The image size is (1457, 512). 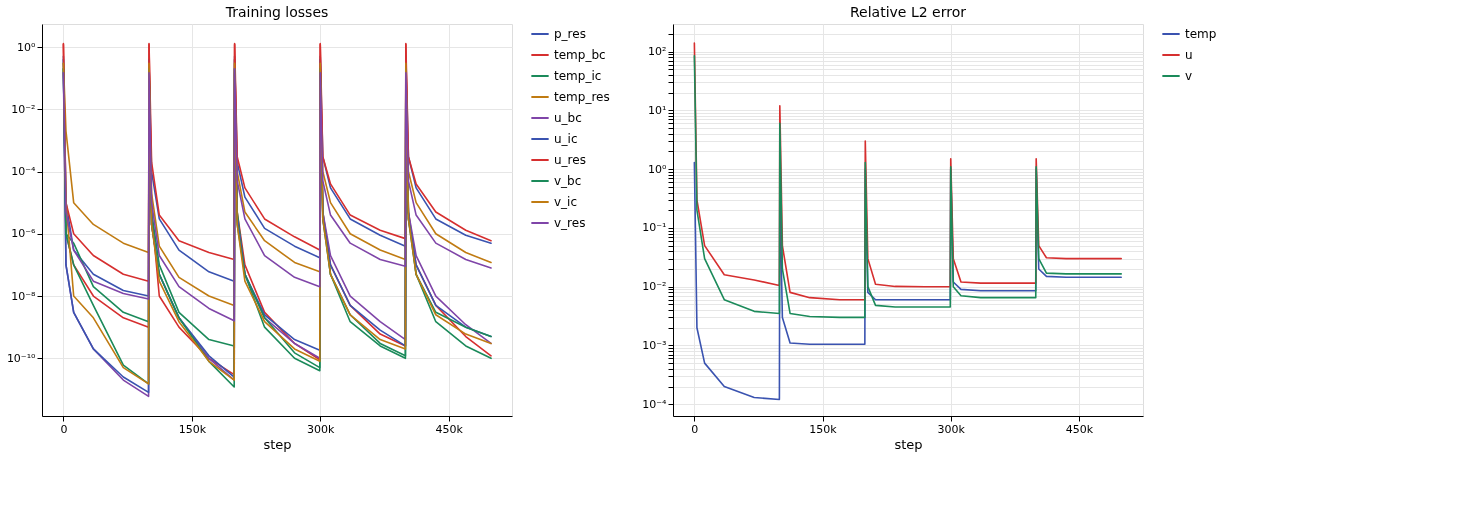 I want to click on y-tick-label: 10¹, so click(x=657, y=110).